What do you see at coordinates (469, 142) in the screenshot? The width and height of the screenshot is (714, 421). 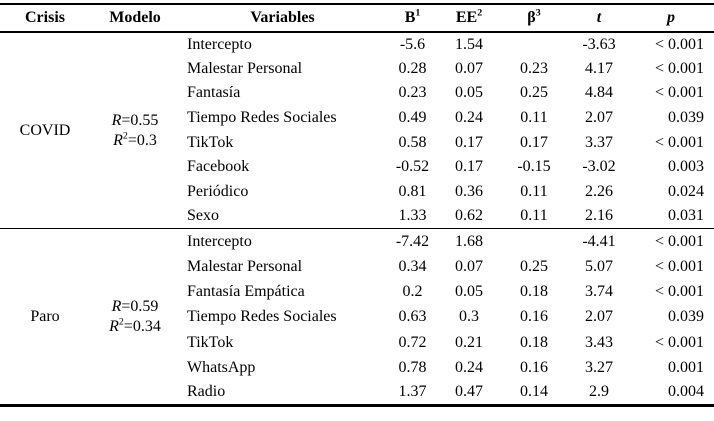 I see `ee-value: 0.17` at bounding box center [469, 142].